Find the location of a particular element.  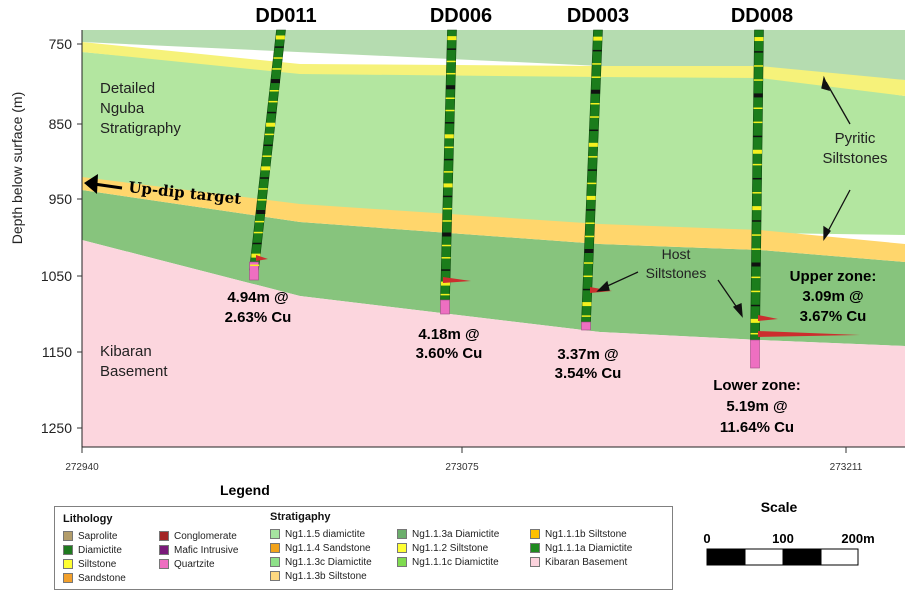

legend-item-ng111a: Ng1.1.1a Diamictite is located at coordinates (581, 549).